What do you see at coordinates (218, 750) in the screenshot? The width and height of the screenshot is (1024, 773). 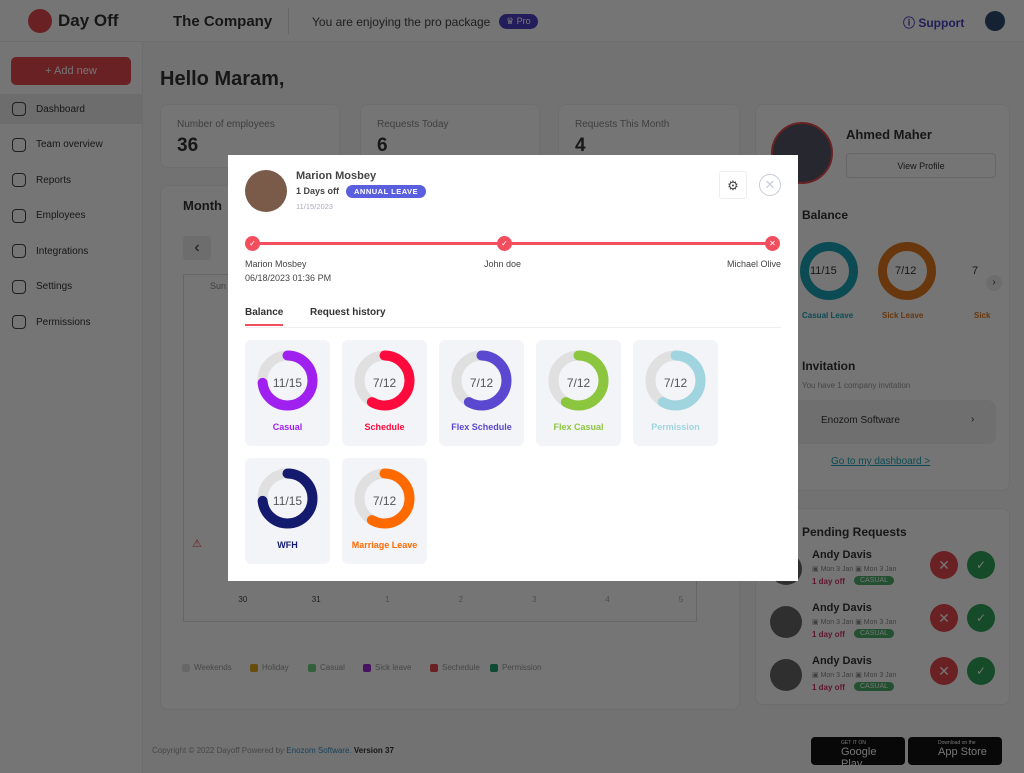 I see `copyright: Copyright © 2022 Dayoff Powered by` at bounding box center [218, 750].